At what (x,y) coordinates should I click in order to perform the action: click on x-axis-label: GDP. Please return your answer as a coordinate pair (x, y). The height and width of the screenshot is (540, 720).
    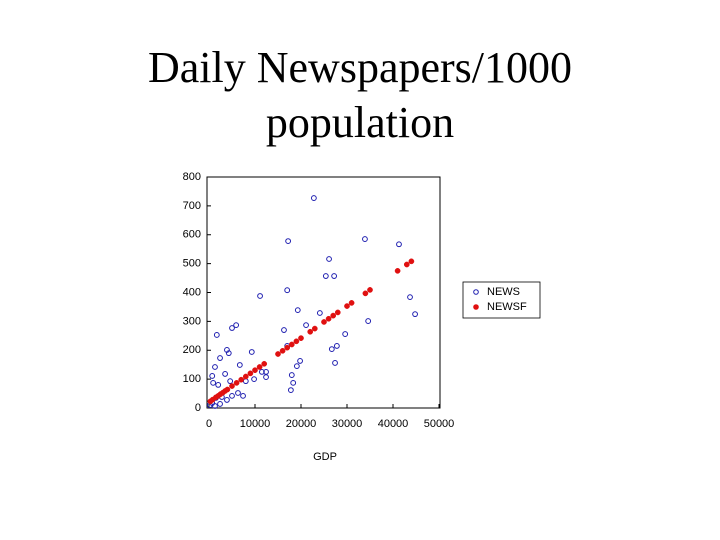
    Looking at the image, I should click on (325, 457).